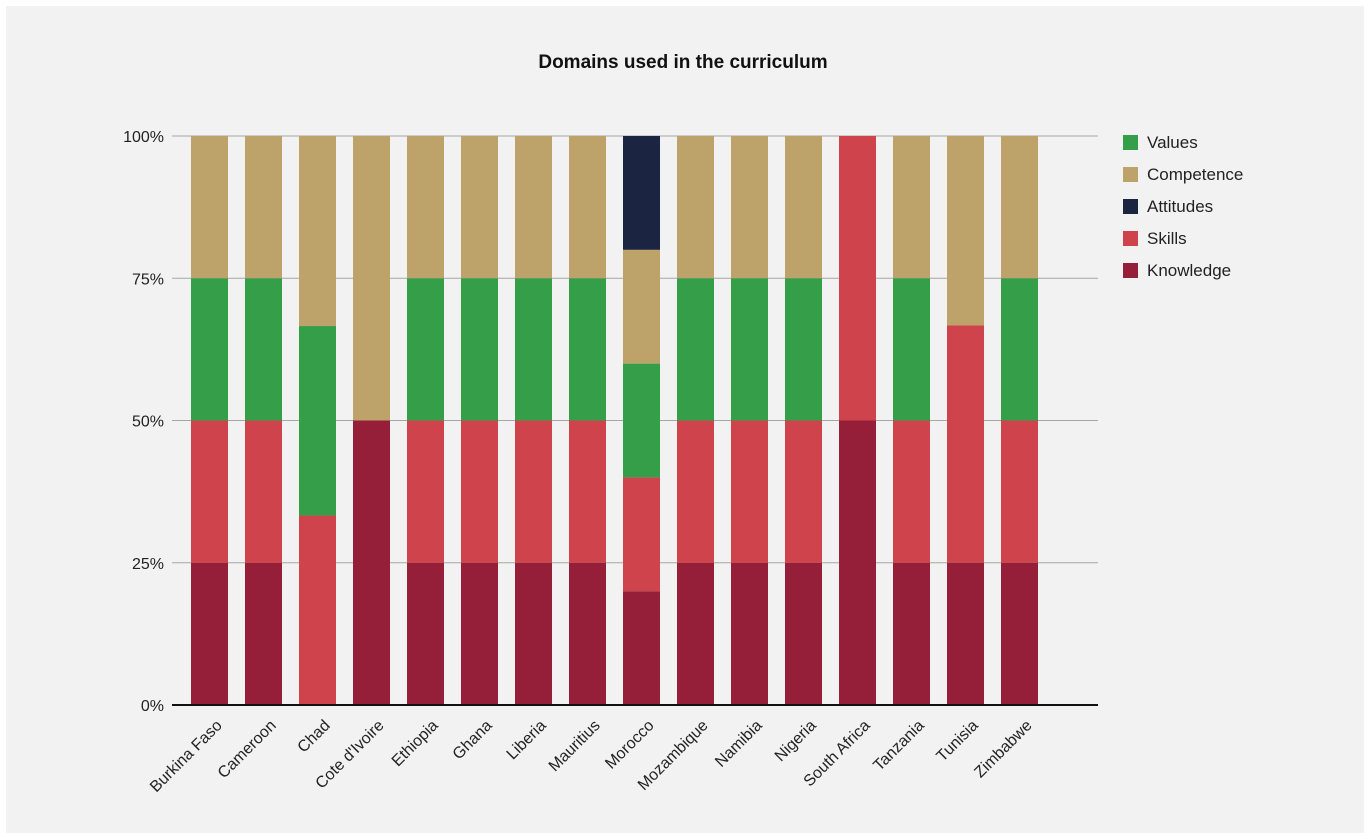 The width and height of the screenshot is (1370, 839). I want to click on x-tick-label: Zimbabwe, so click(1003, 749).